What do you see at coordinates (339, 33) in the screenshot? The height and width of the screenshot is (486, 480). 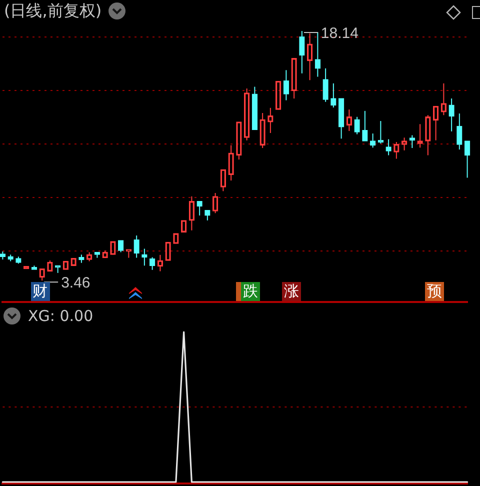 I see `annotation: 18.14` at bounding box center [339, 33].